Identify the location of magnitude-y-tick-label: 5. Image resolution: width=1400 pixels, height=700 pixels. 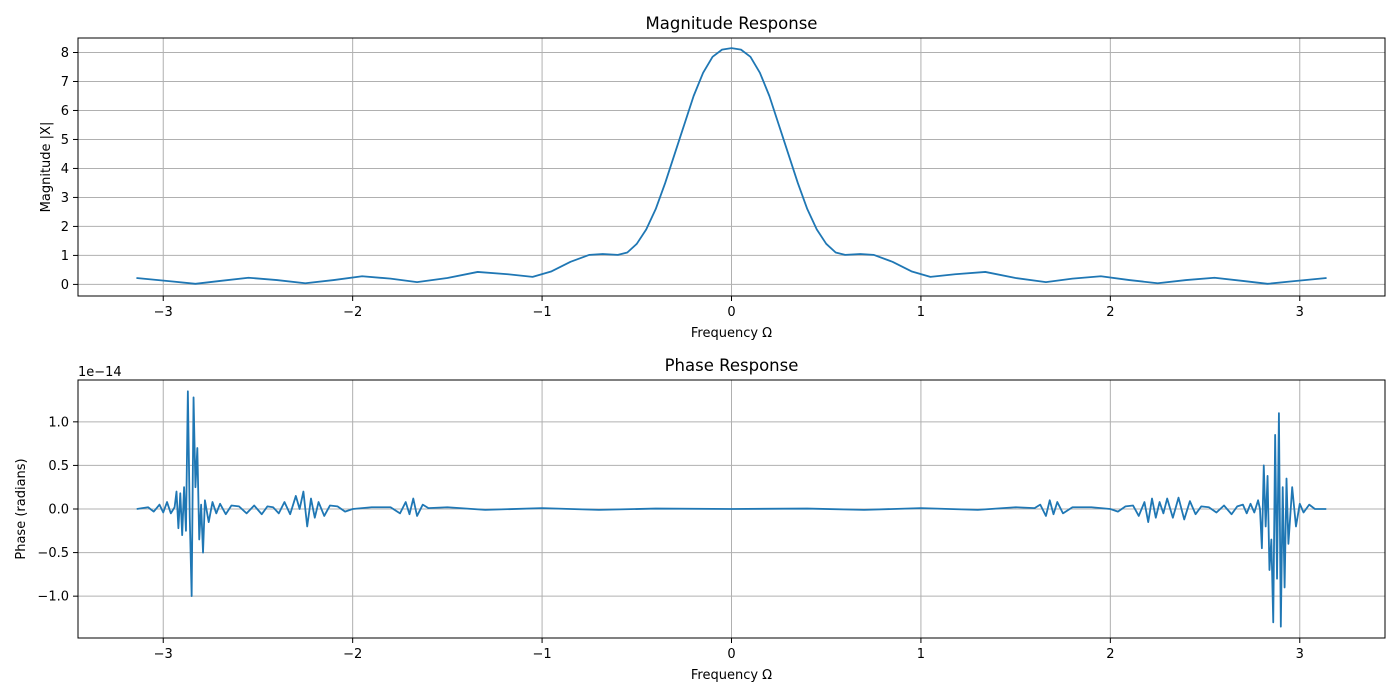
(65, 140).